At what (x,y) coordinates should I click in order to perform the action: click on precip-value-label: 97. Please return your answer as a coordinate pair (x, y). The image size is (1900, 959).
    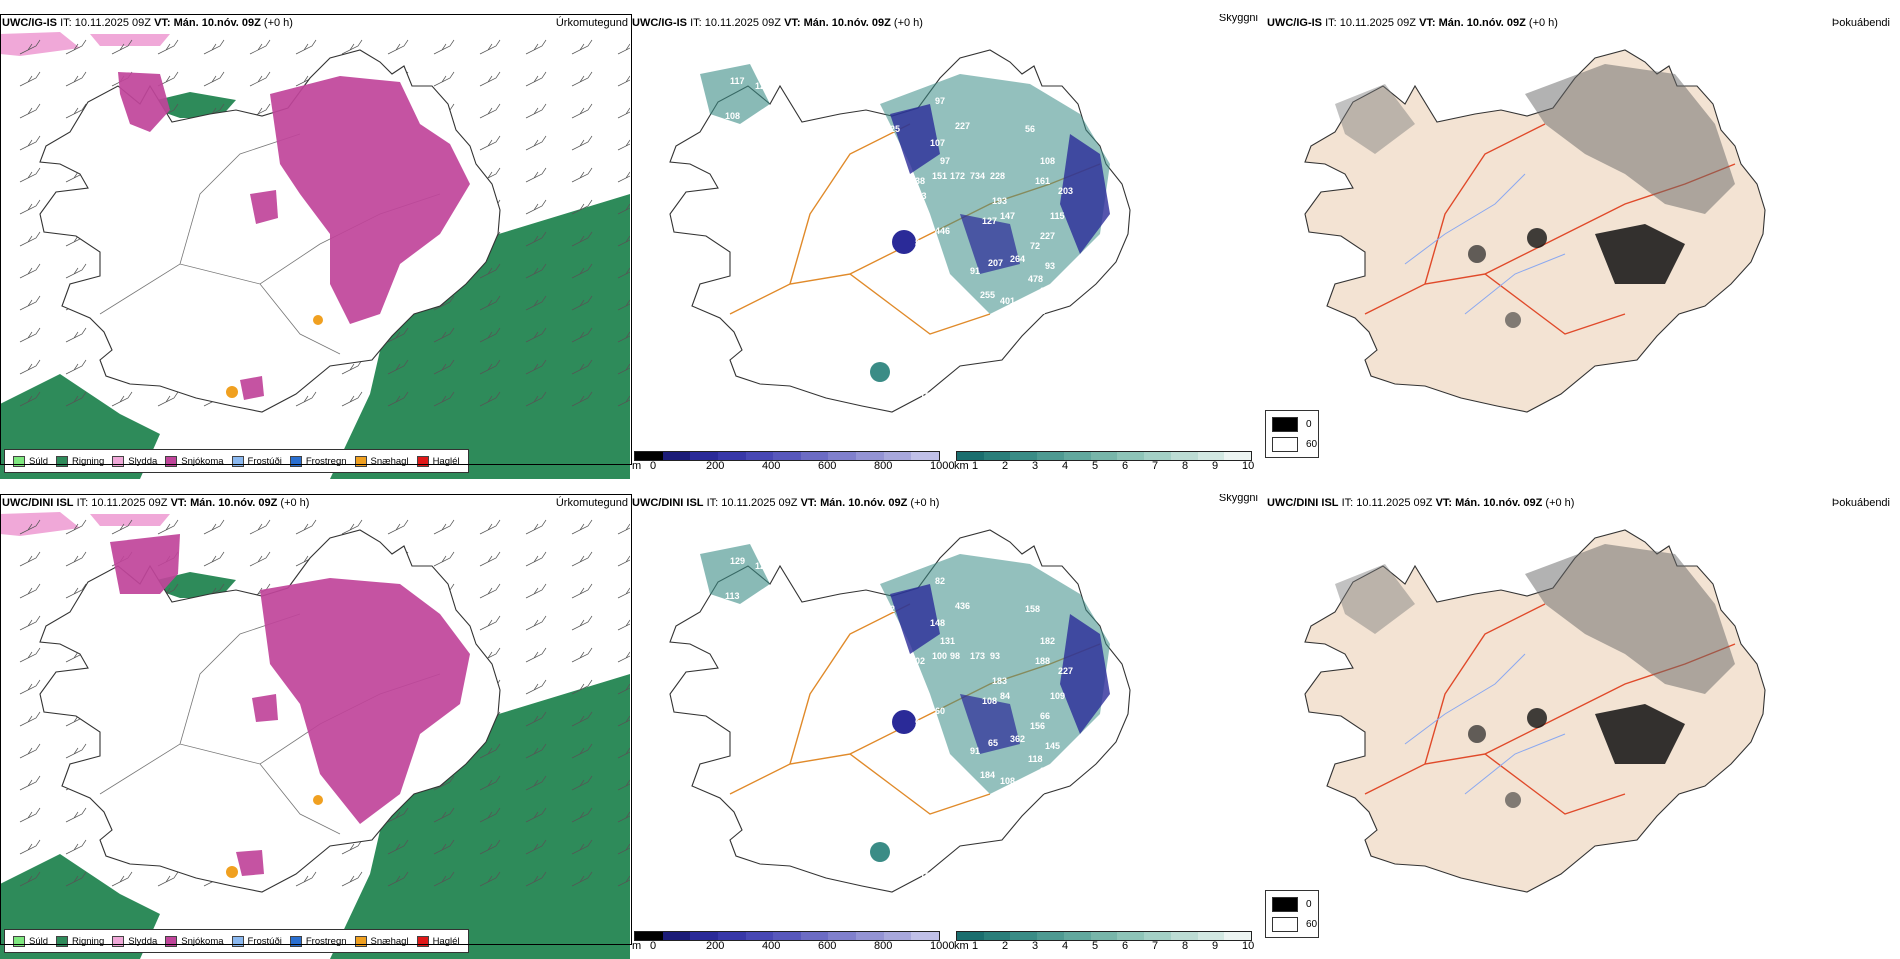
    Looking at the image, I should click on (945, 161).